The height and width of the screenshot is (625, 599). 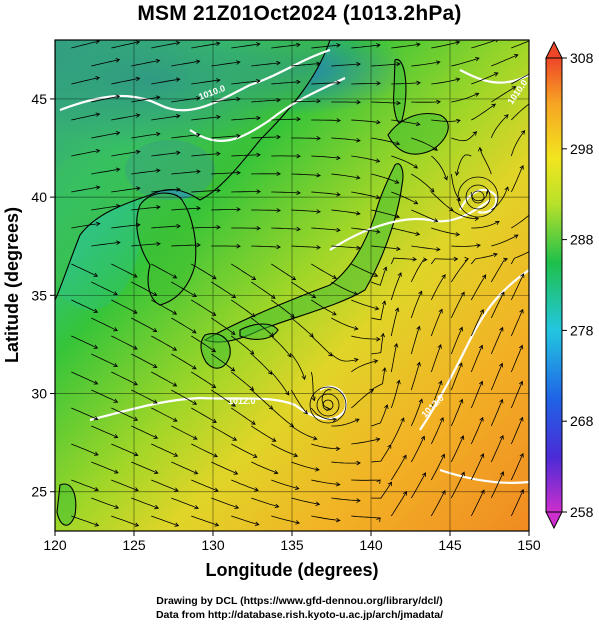 I want to click on colorbar-tick-label: 278, so click(x=582, y=330).